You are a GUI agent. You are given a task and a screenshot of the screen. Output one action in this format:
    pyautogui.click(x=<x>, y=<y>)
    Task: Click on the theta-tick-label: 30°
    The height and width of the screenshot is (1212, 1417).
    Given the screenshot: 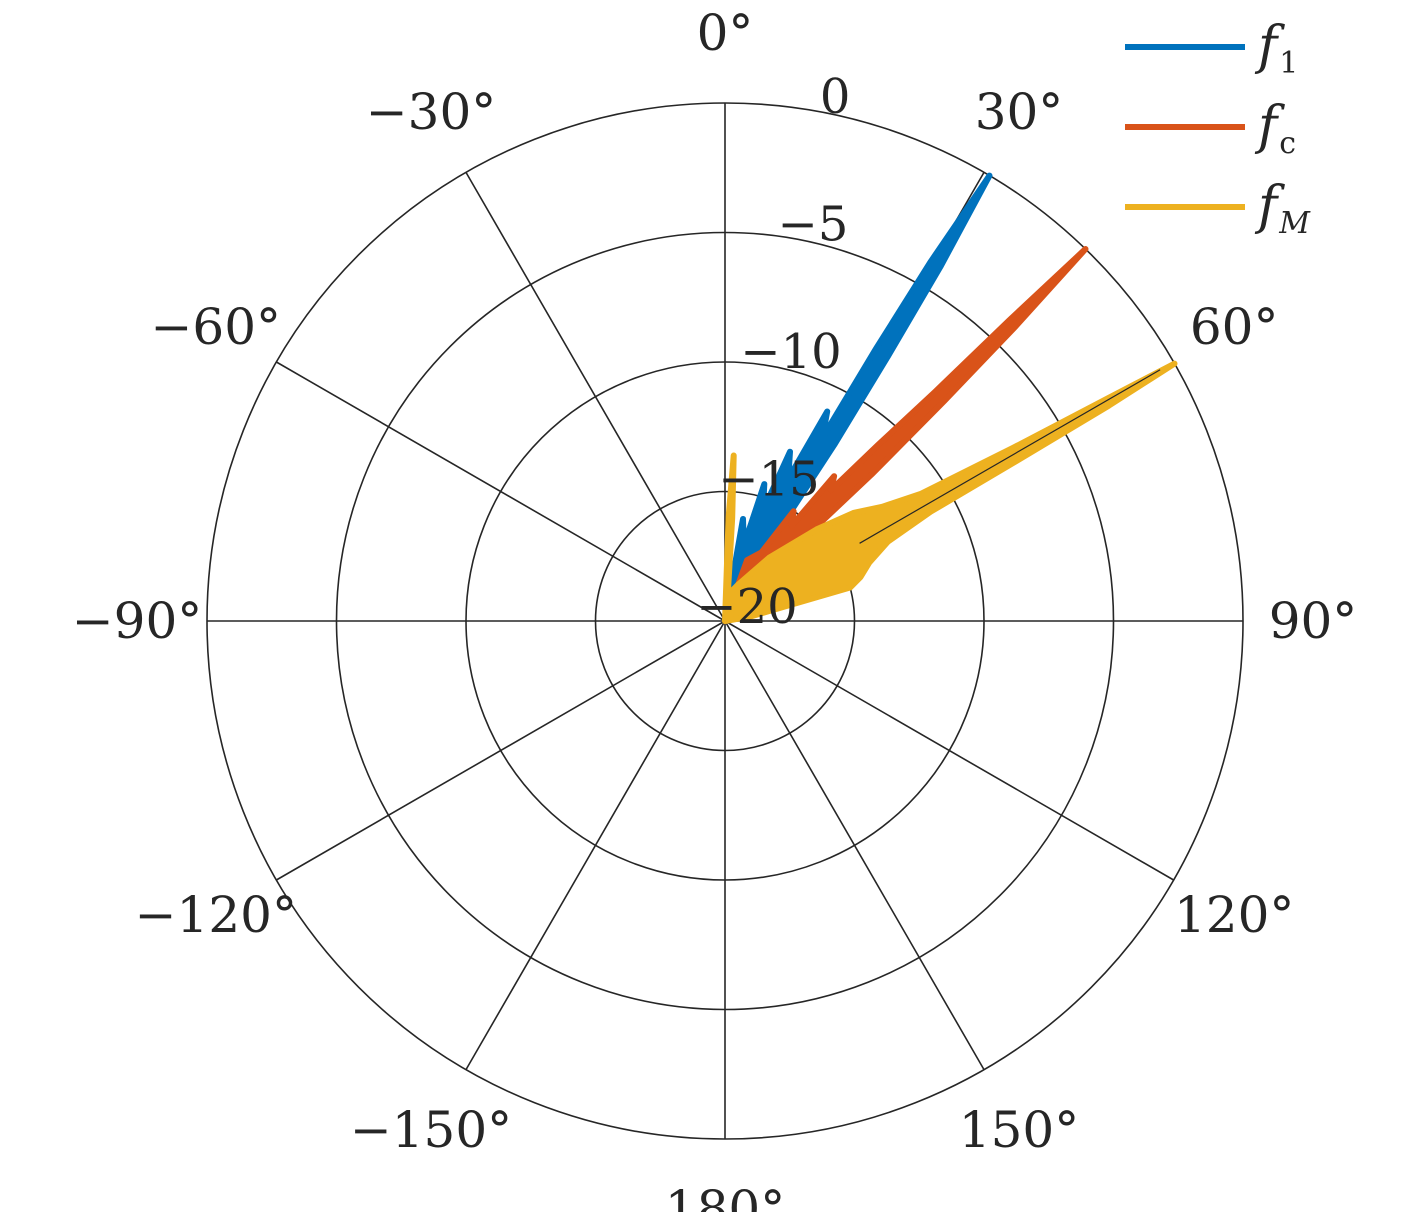 What is the action you would take?
    pyautogui.click(x=1019, y=112)
    